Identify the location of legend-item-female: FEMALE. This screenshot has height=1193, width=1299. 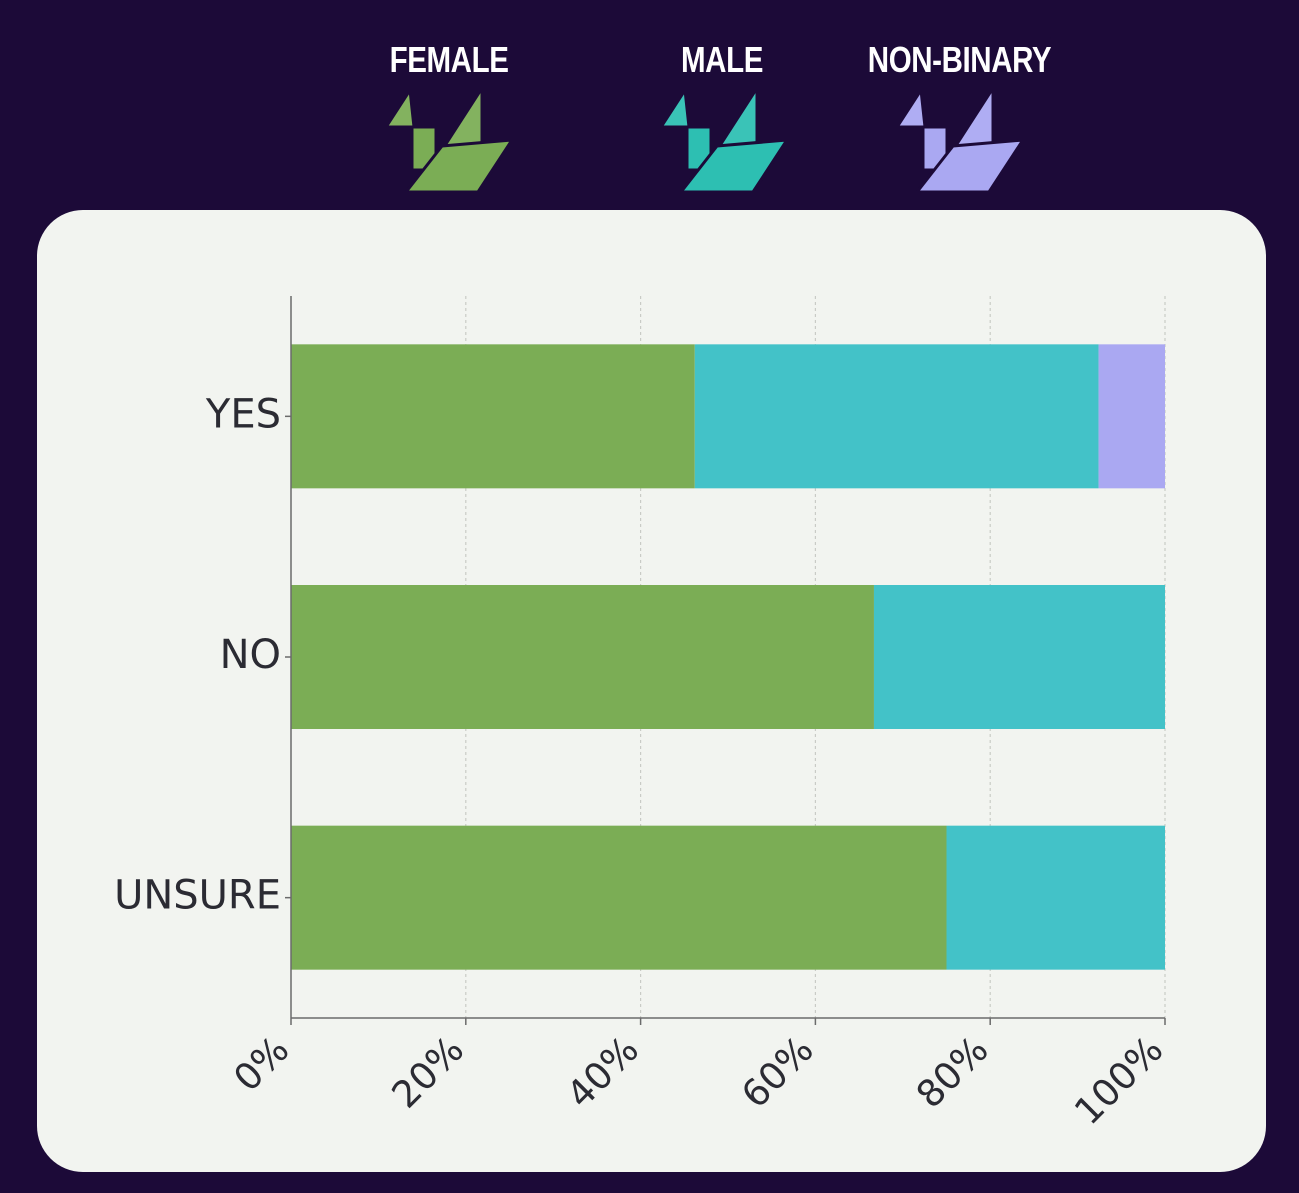
(447, 116).